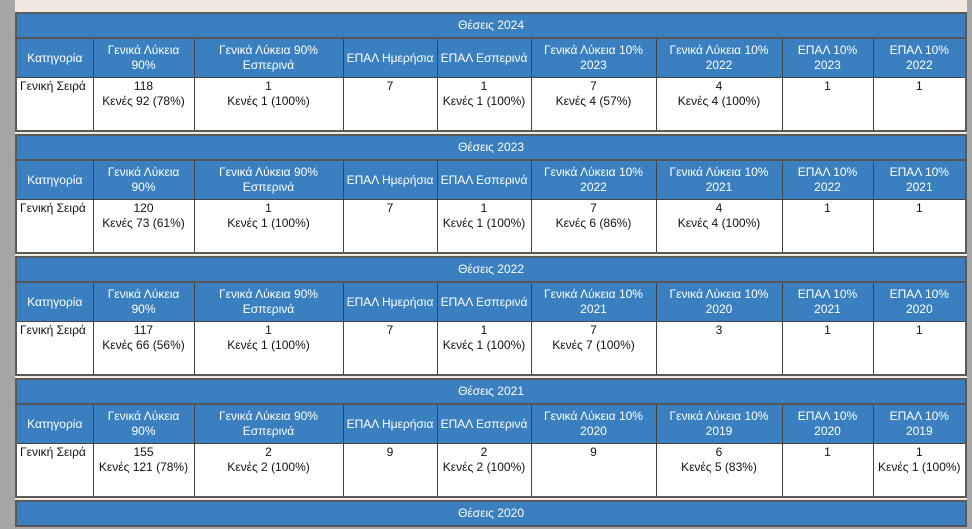  Describe the element at coordinates (143, 345) in the screenshot. I see `vacancies-text: Κενές 66 (56%)` at that location.